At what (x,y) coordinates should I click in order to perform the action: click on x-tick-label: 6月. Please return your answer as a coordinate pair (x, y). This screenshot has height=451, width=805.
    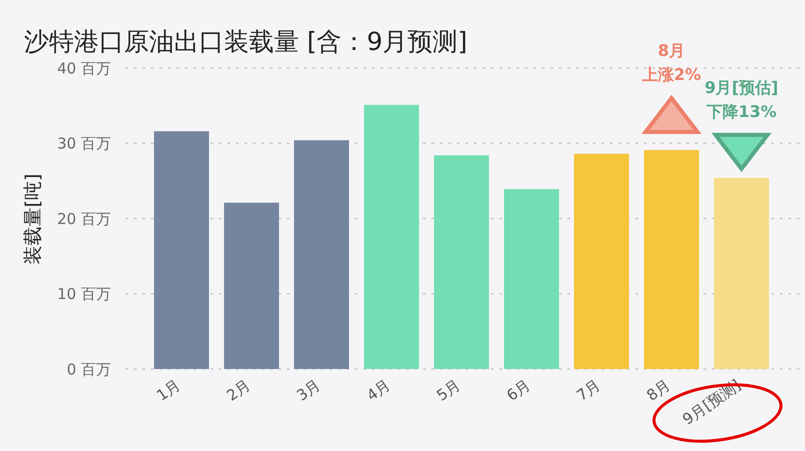
    Looking at the image, I should click on (518, 390).